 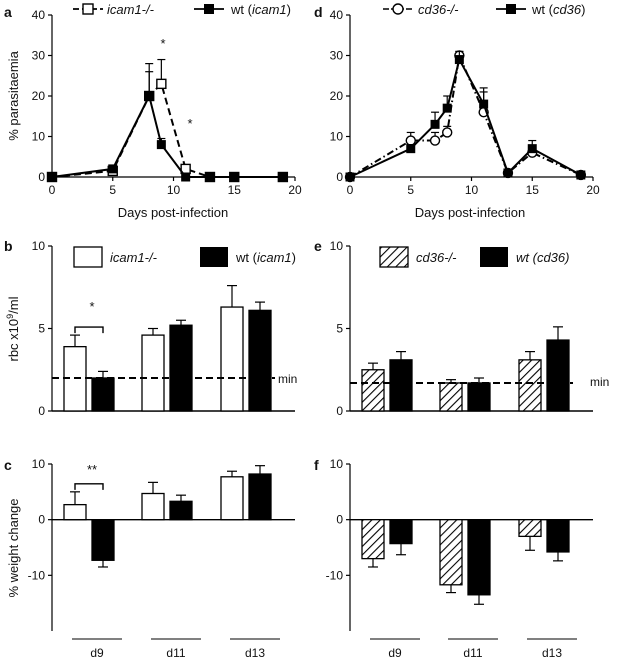 I want to click on panel-c-y-tick-label: -10, so click(x=37, y=575).